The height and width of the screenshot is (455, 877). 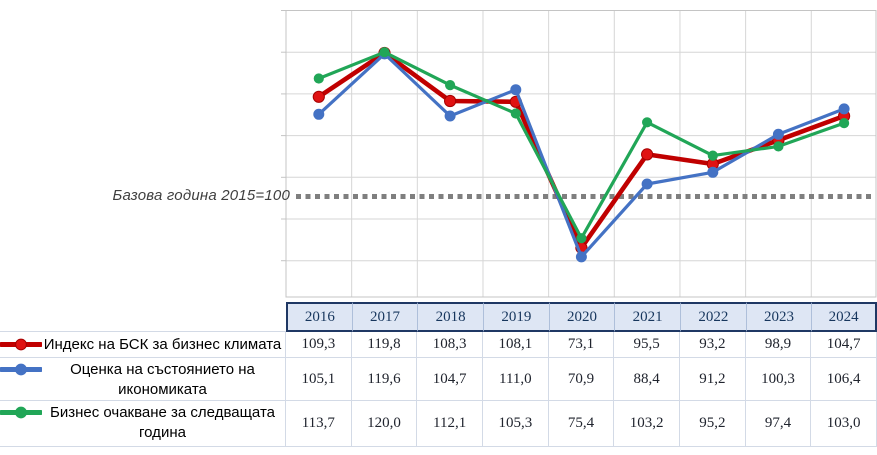 What do you see at coordinates (515, 317) in the screenshot?
I see `year-cell: 2019` at bounding box center [515, 317].